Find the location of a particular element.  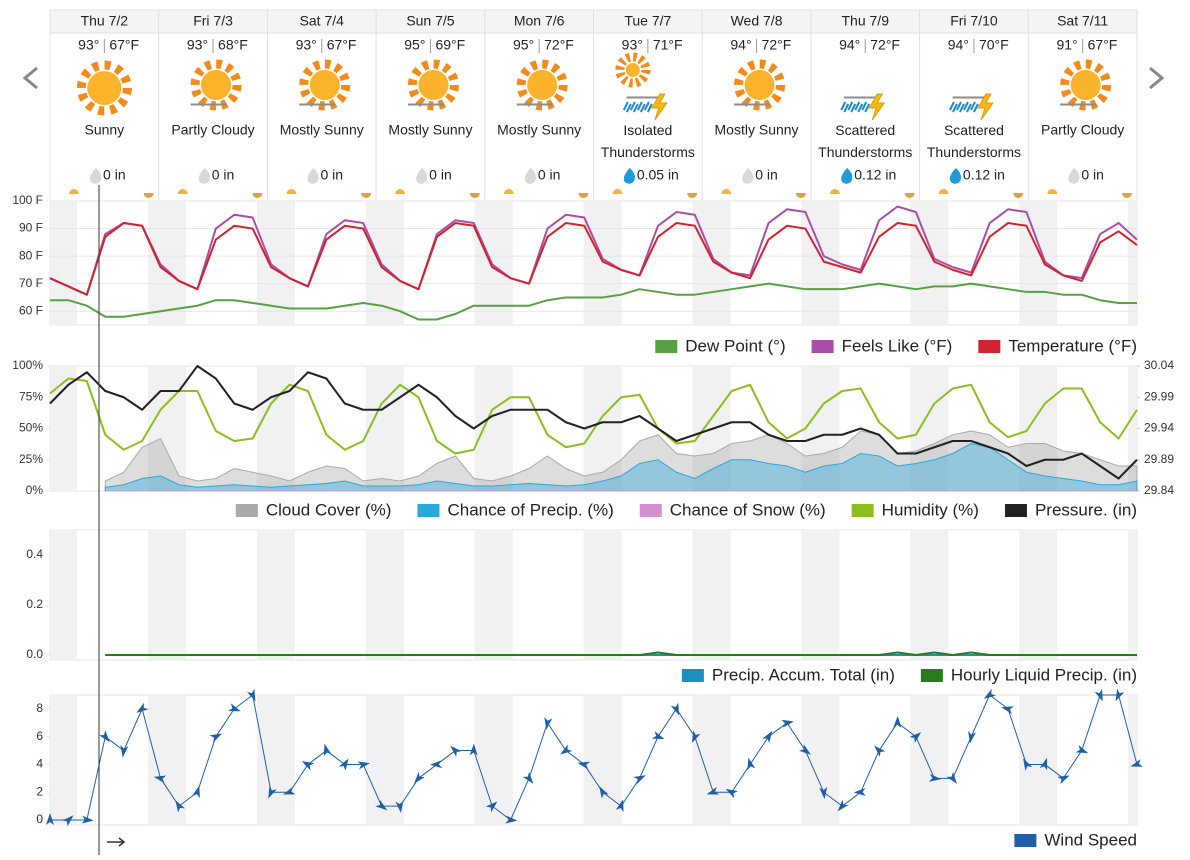

precip-amount: 0.05 in is located at coordinates (658, 175).